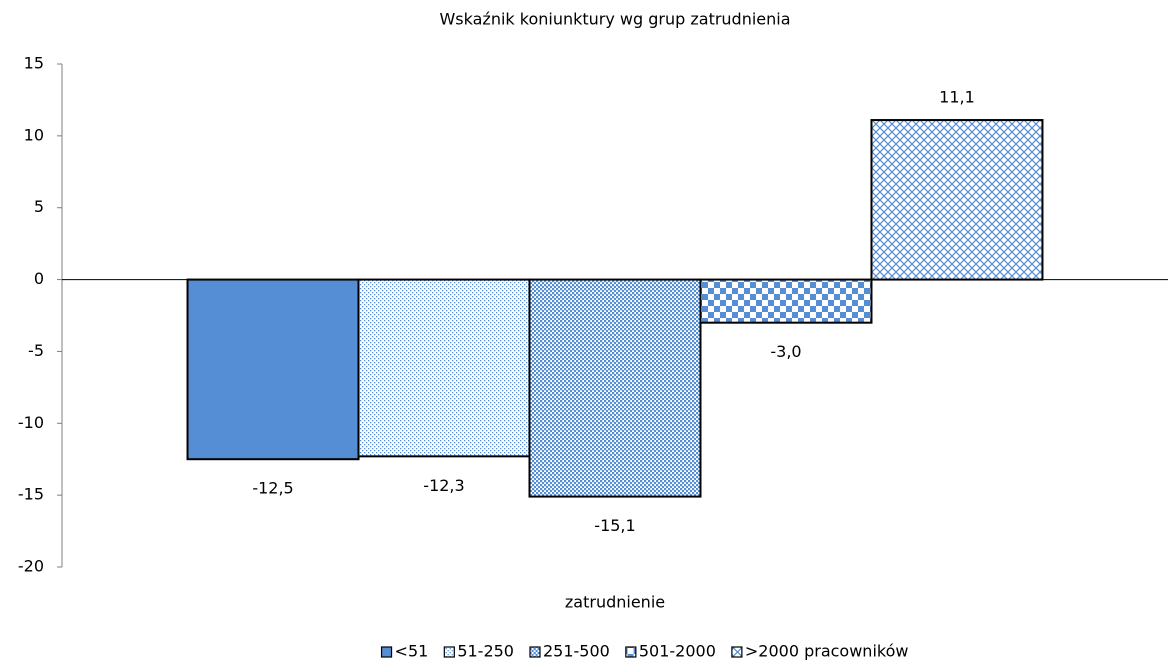 Image resolution: width=1168 pixels, height=668 pixels. Describe the element at coordinates (31, 494) in the screenshot. I see `y-tick-label: -15` at that location.